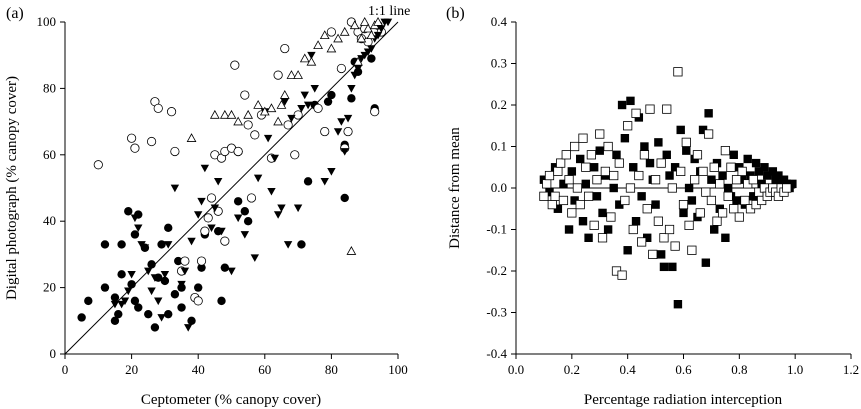 The height and width of the screenshot is (409, 861). What do you see at coordinates (398, 369) in the screenshot?
I see `panel-a-x-tick-label: 100` at bounding box center [398, 369].